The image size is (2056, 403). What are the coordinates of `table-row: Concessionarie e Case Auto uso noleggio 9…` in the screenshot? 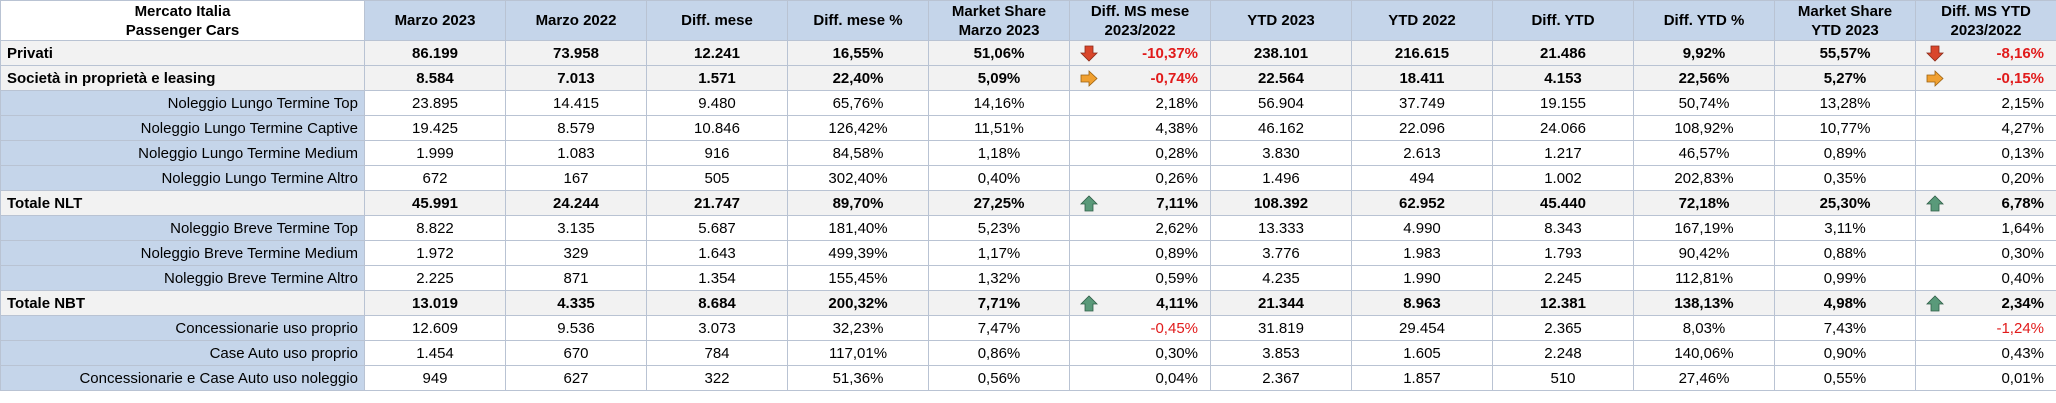 It's located at (1028, 378).